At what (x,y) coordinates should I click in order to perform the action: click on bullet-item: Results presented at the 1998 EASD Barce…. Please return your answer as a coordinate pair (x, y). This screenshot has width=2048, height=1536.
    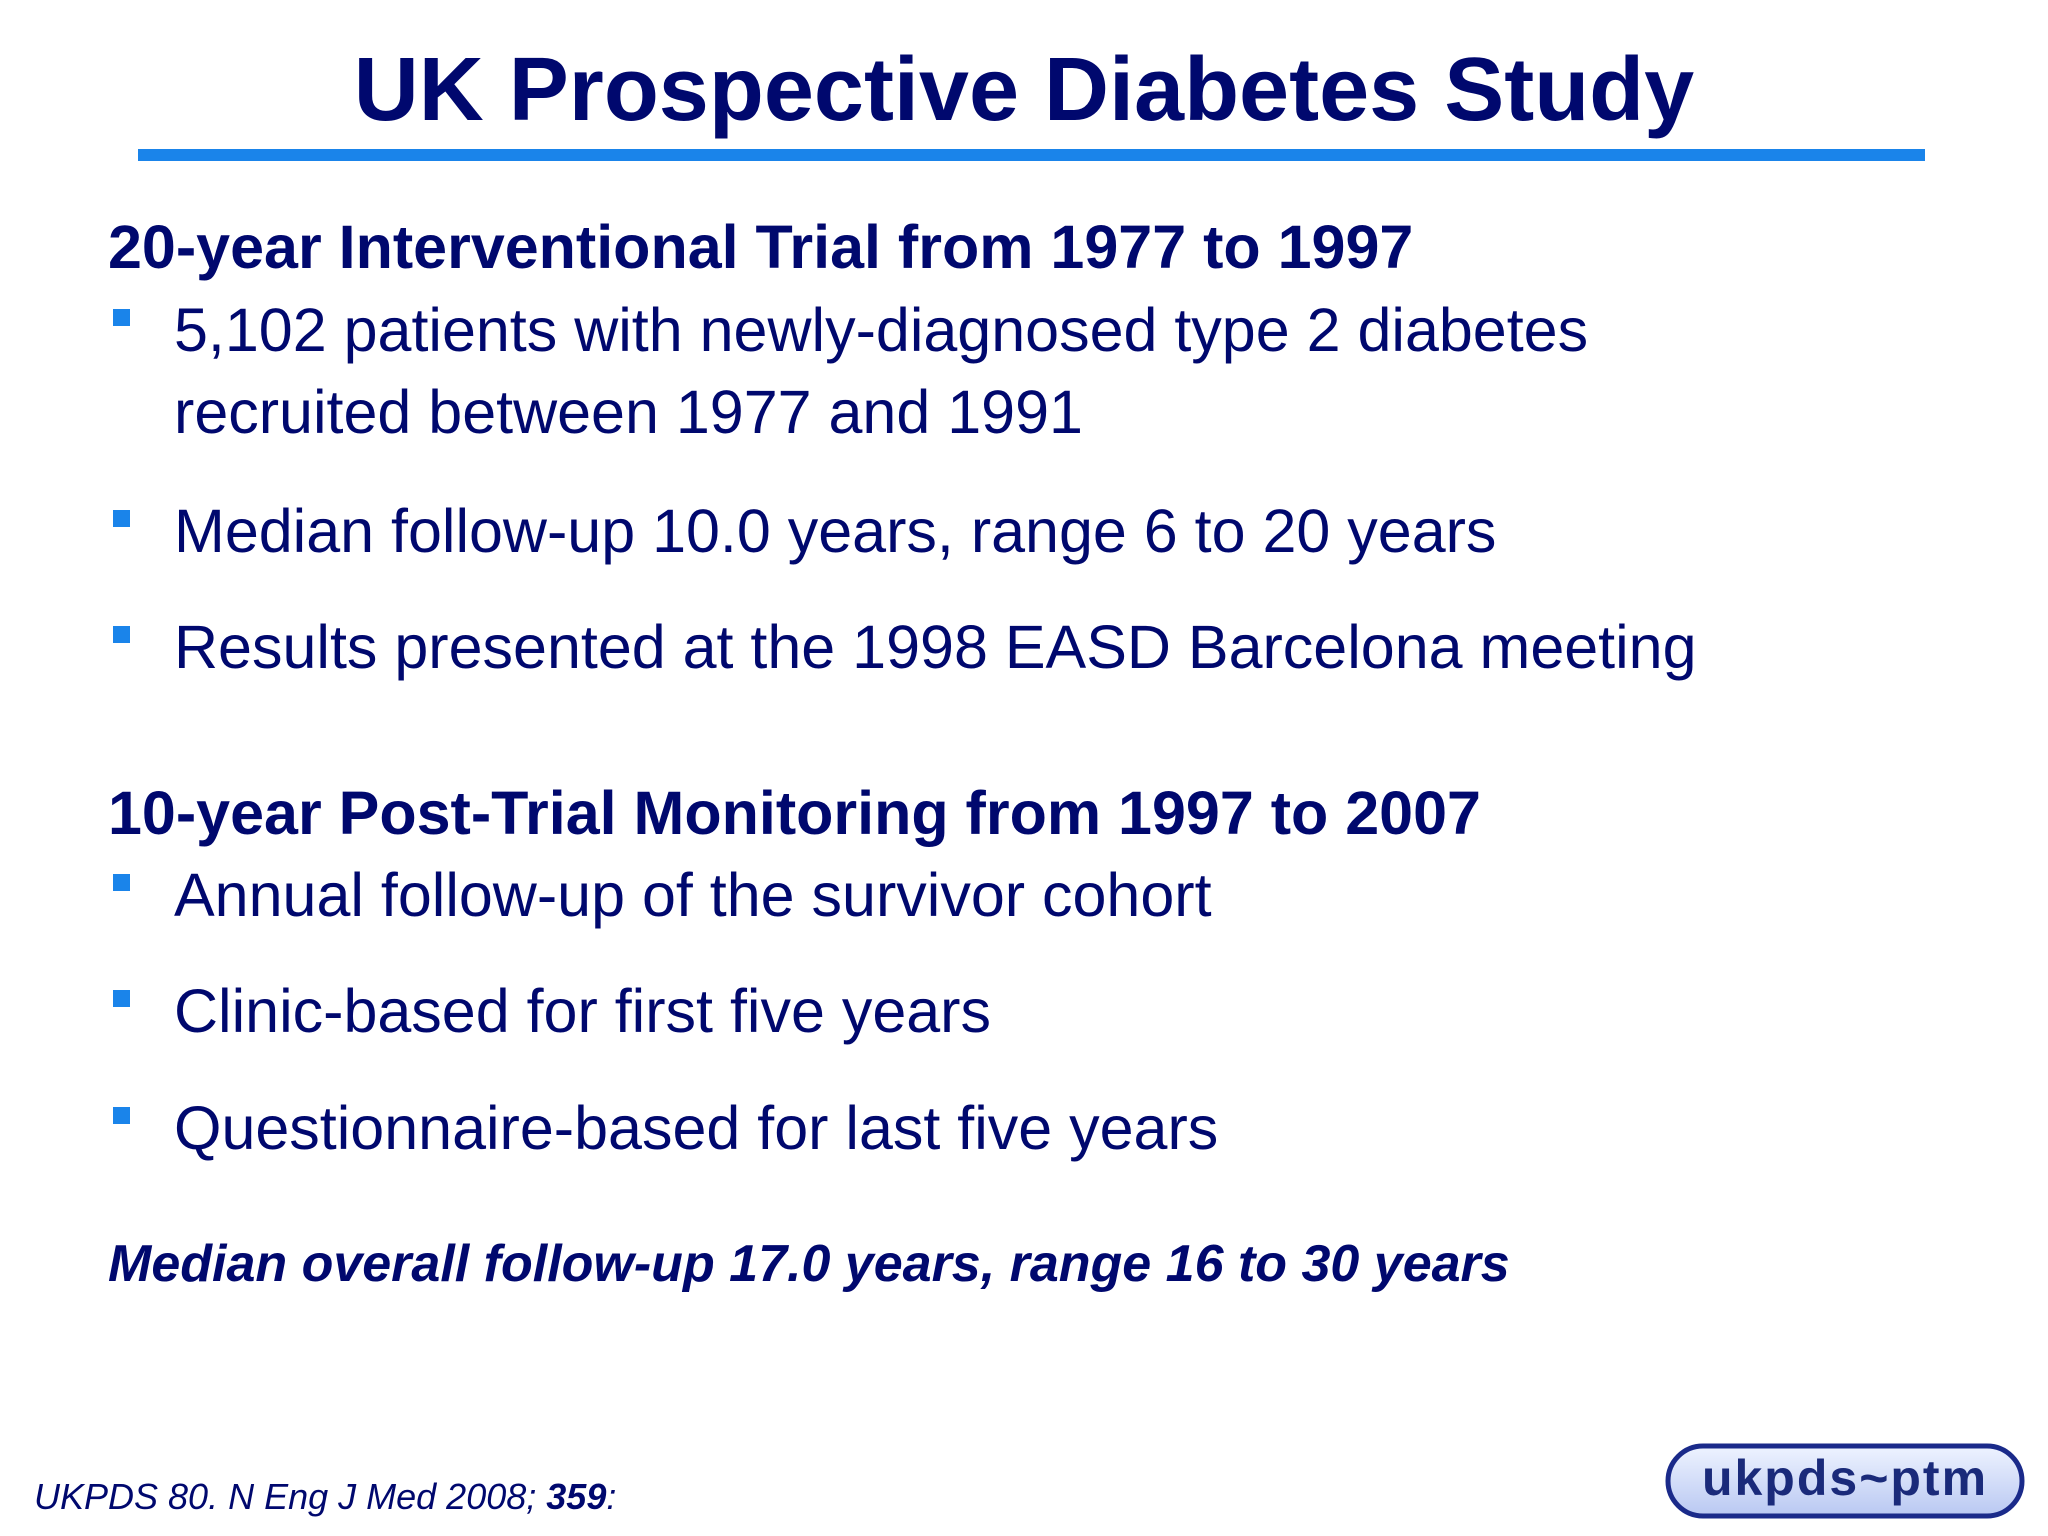
    Looking at the image, I should click on (1038, 647).